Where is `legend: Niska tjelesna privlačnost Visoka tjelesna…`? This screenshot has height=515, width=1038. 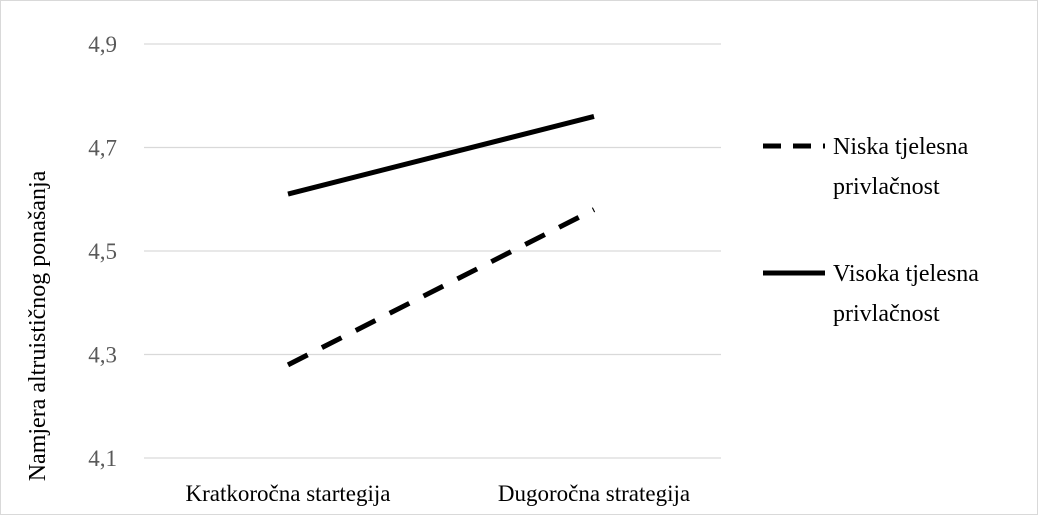 legend: Niska tjelesna privlačnost Visoka tjelesna… is located at coordinates (871, 230).